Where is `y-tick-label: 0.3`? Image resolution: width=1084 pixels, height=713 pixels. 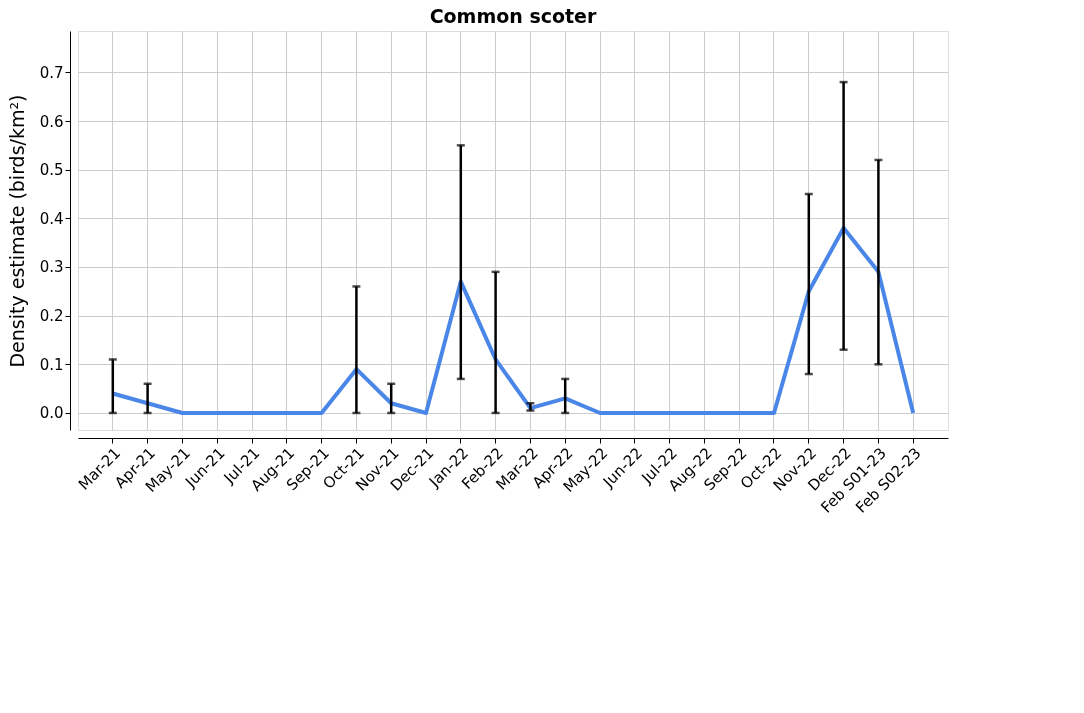 y-tick-label: 0.3 is located at coordinates (51, 267).